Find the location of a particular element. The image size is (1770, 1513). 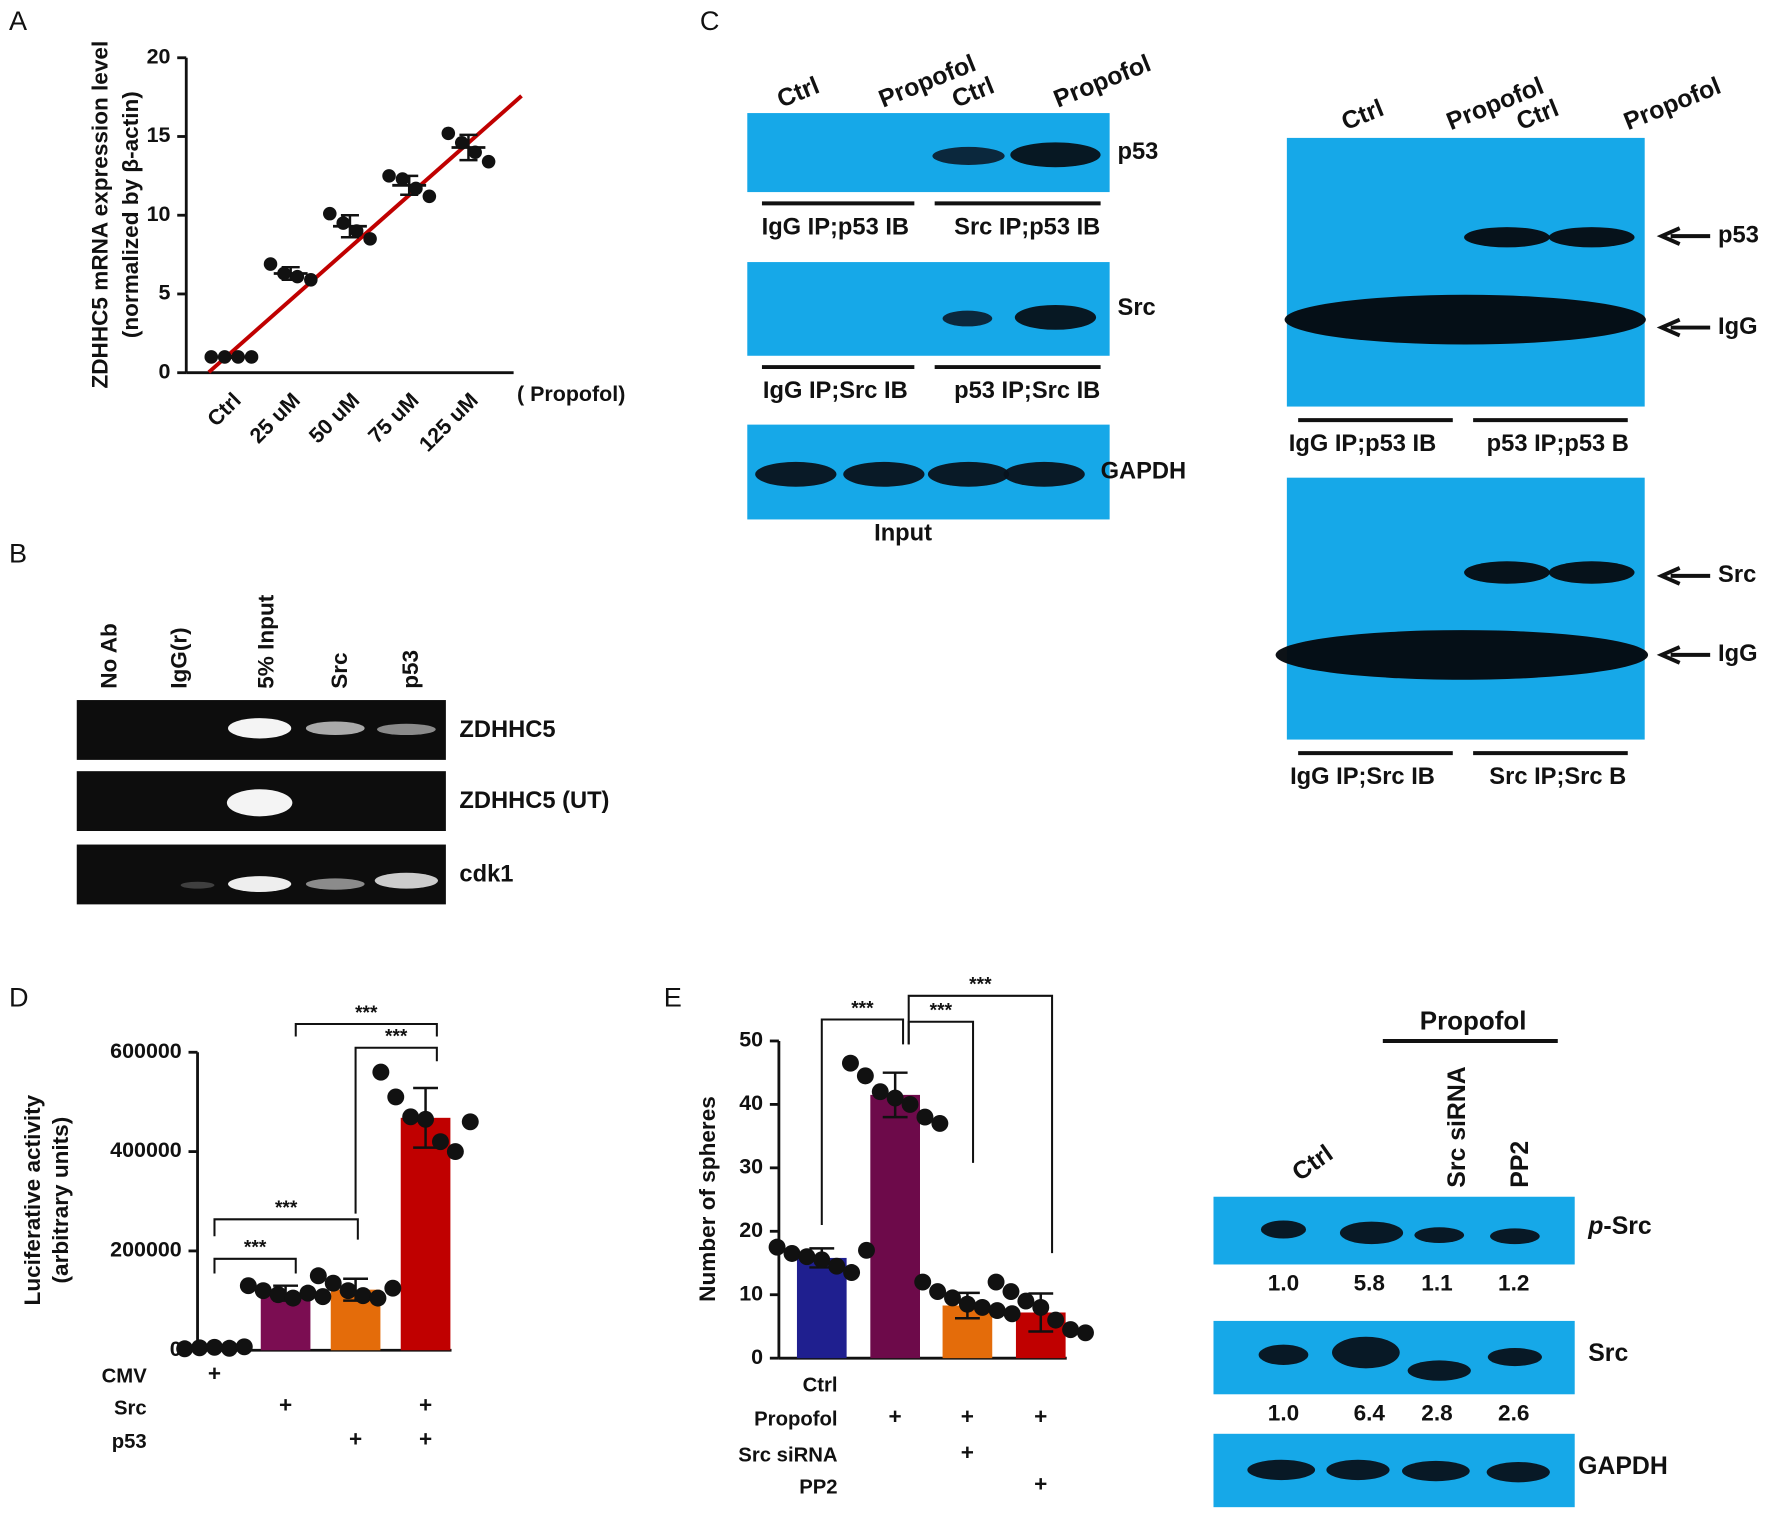

arrow-label: IgG is located at coordinates (1737, 654).